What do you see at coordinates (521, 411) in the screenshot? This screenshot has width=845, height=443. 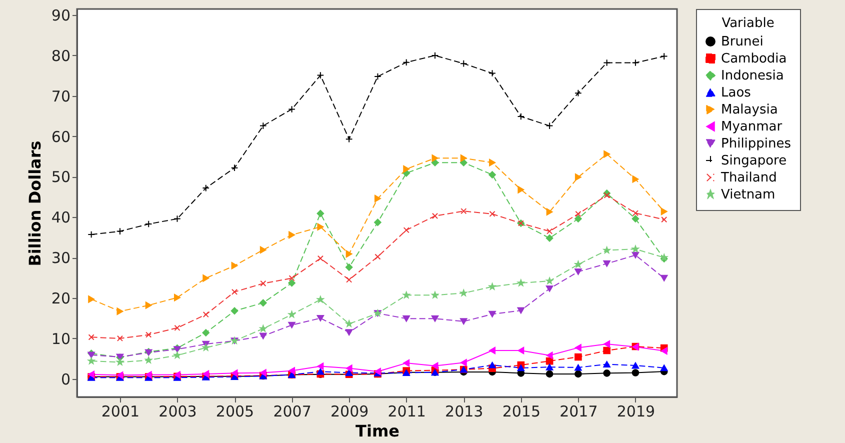 I see `x-tick-label: 2015` at bounding box center [521, 411].